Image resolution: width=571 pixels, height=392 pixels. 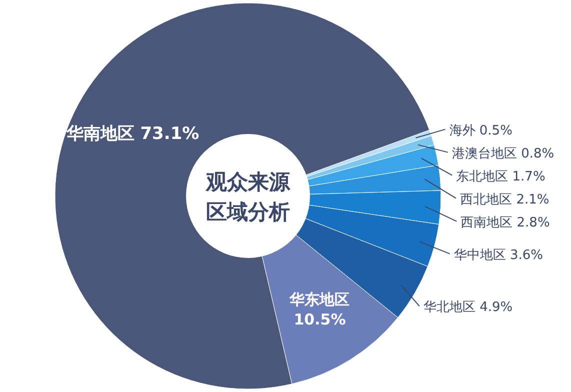 What do you see at coordinates (529, 176) in the screenshot?
I see `data-label: 1.7%` at bounding box center [529, 176].